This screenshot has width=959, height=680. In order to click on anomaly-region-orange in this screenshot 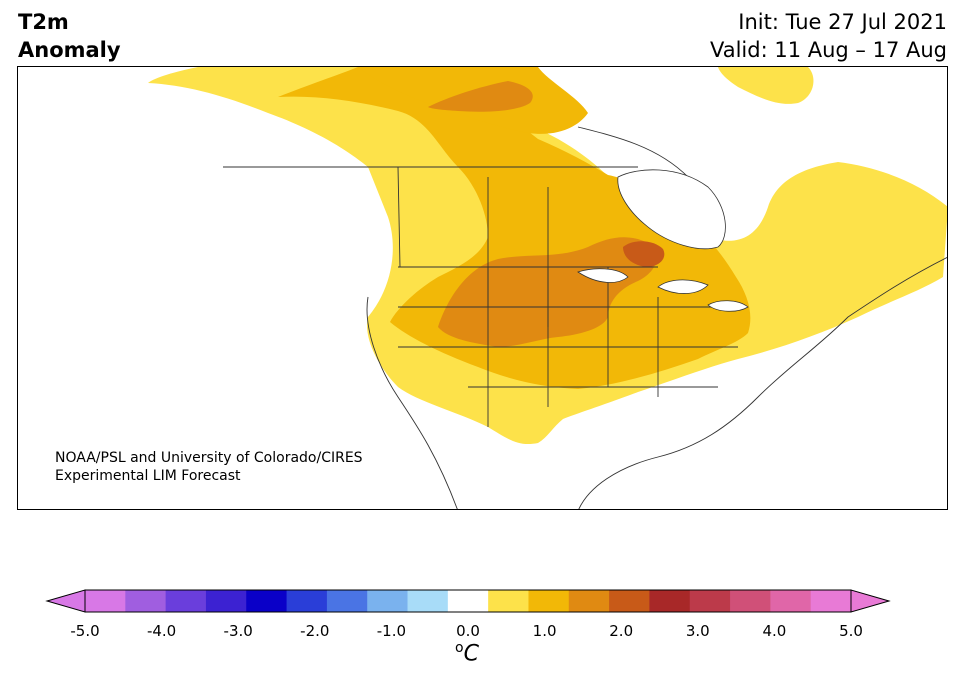, I will do `click(547, 292)`.